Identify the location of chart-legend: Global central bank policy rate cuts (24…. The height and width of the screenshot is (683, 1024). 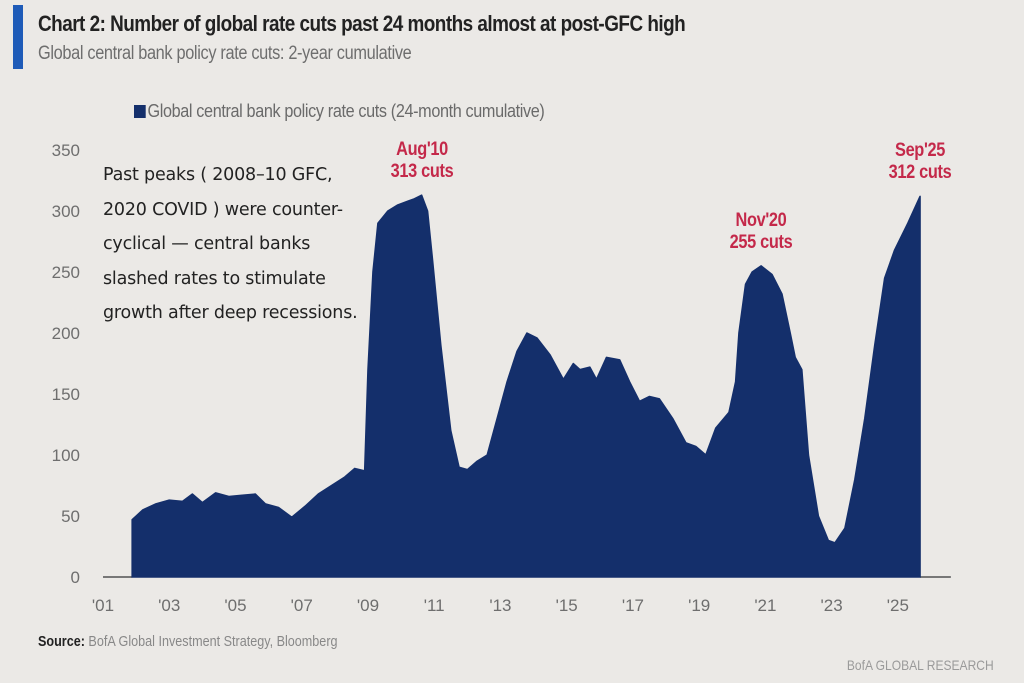
(339, 111).